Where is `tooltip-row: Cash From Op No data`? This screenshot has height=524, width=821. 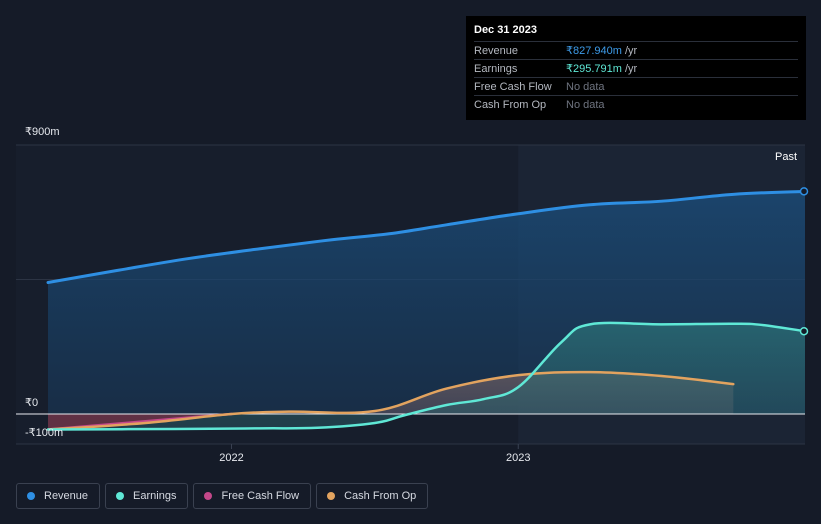 tooltip-row: Cash From Op No data is located at coordinates (636, 104).